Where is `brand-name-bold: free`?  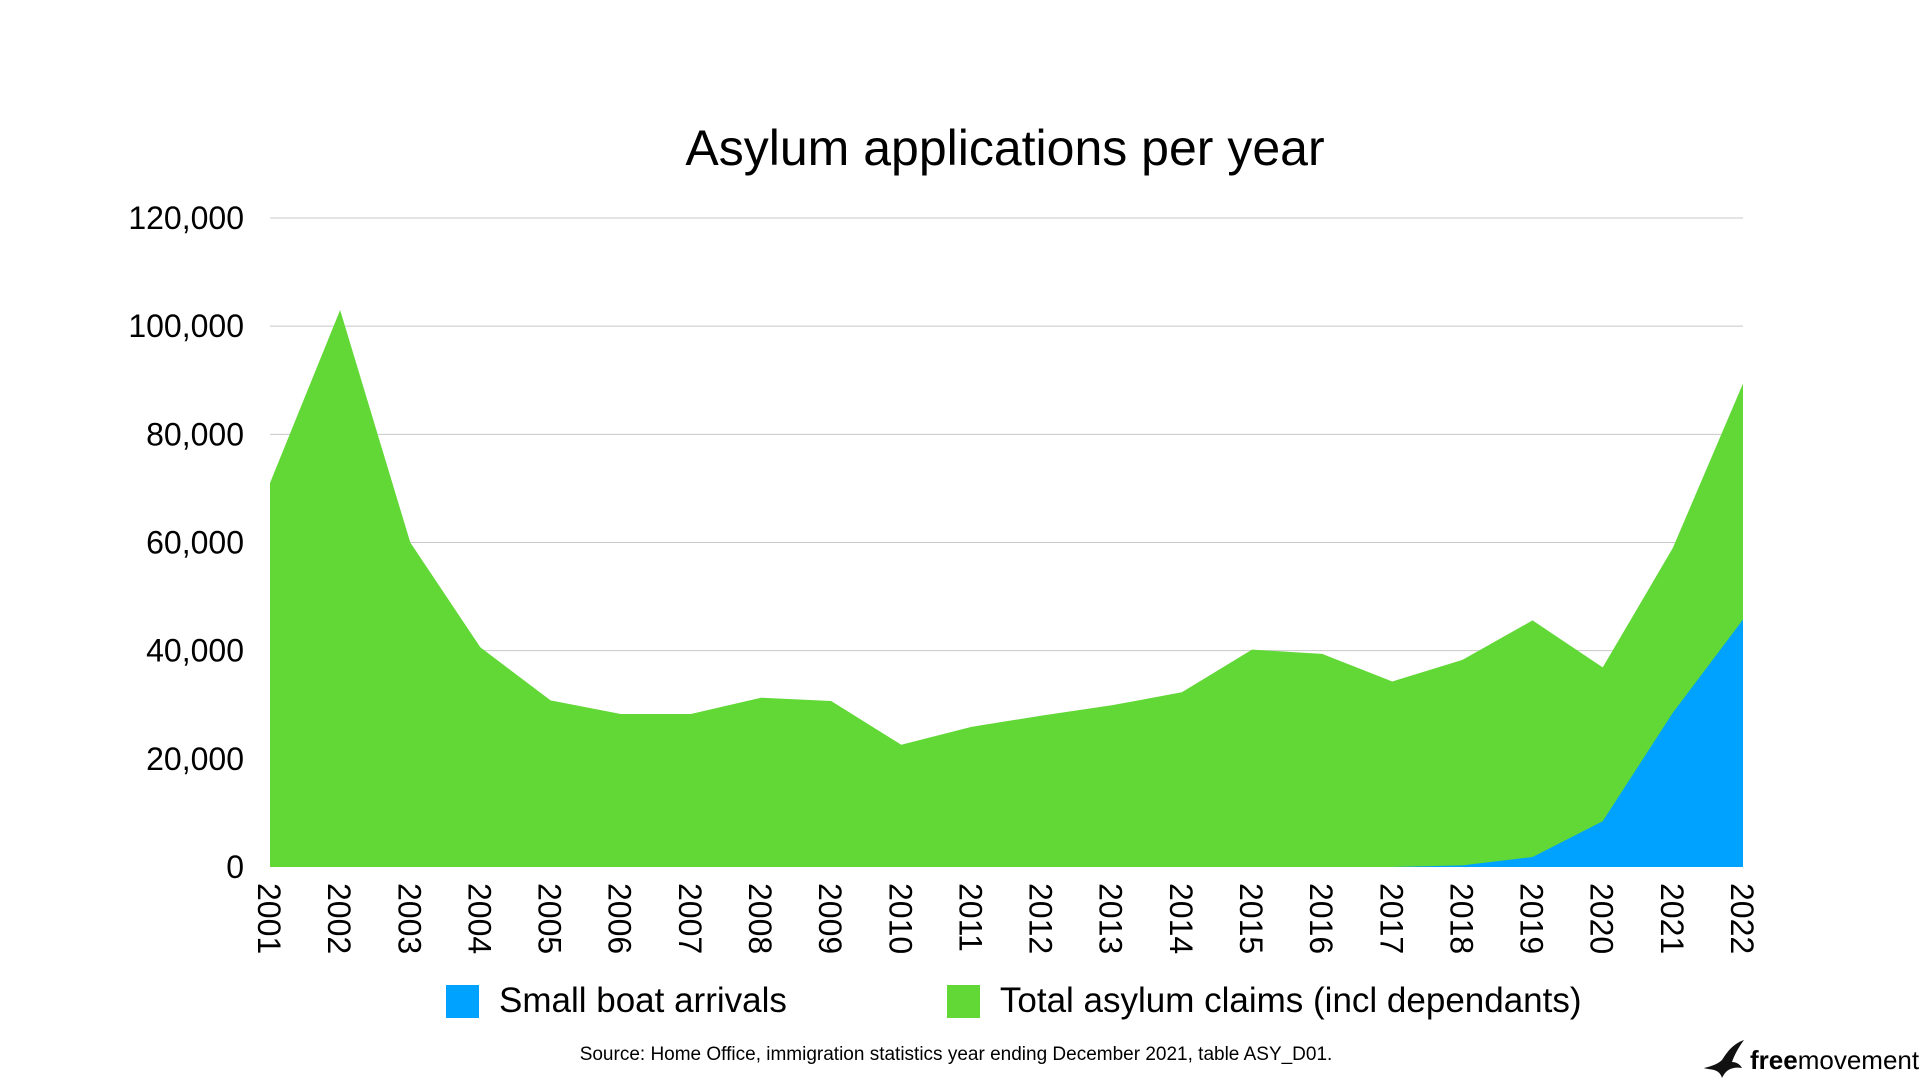 brand-name-bold: free is located at coordinates (1774, 1060).